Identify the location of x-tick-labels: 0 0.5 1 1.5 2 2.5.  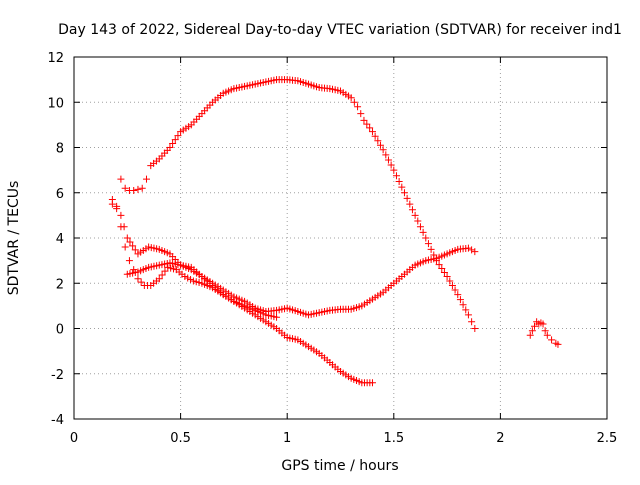
(343, 438).